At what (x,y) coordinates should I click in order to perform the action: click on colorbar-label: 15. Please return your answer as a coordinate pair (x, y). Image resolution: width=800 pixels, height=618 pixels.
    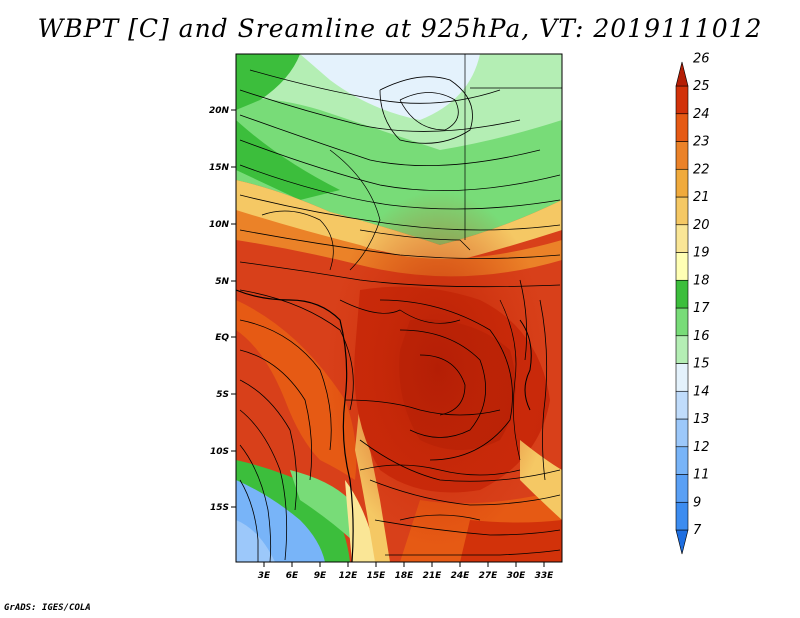
    Looking at the image, I should click on (701, 364).